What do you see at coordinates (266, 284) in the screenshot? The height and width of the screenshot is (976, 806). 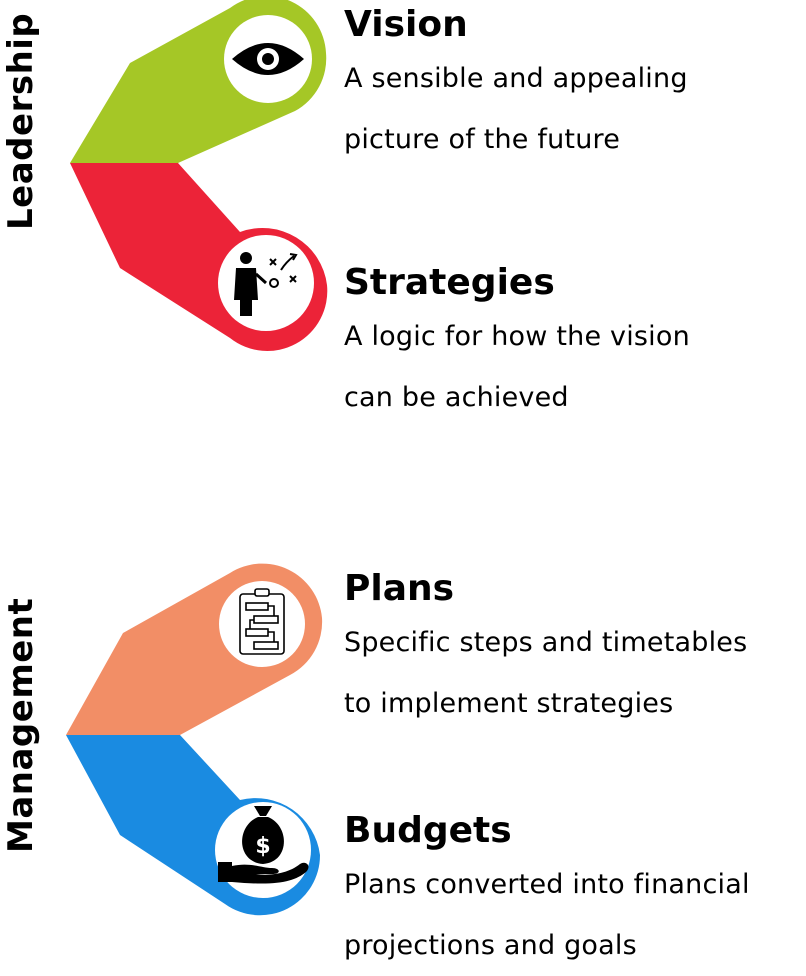 I see `strategy-icon` at bounding box center [266, 284].